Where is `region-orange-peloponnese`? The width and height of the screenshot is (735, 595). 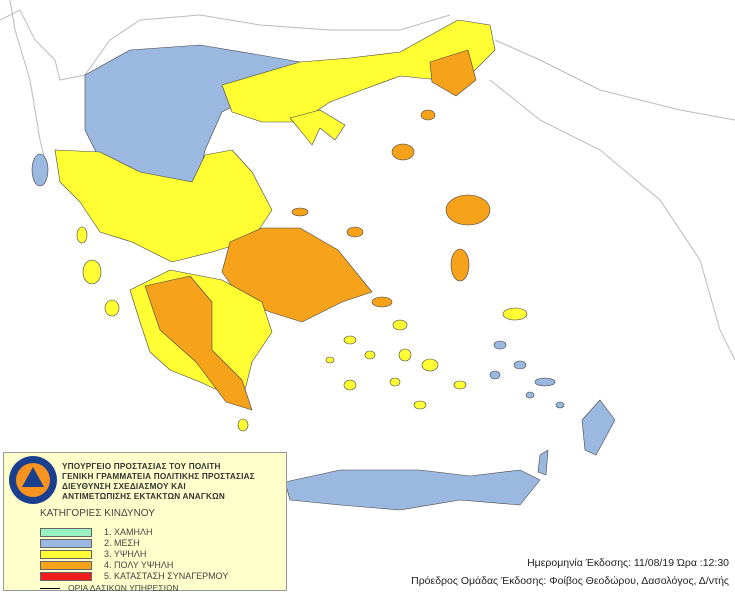 region-orange-peloponnese is located at coordinates (198, 343).